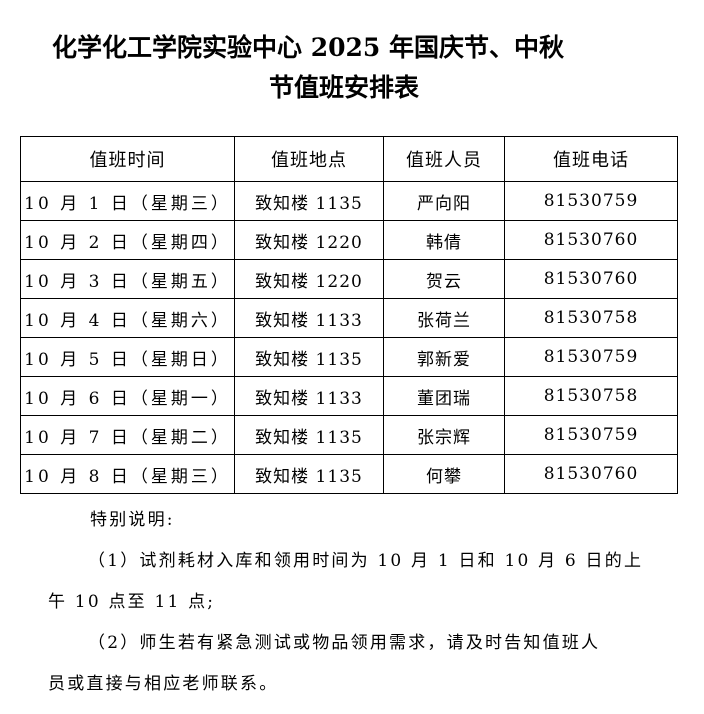  I want to click on cell-time: 10 月 5 日（星期日）, so click(127, 357).